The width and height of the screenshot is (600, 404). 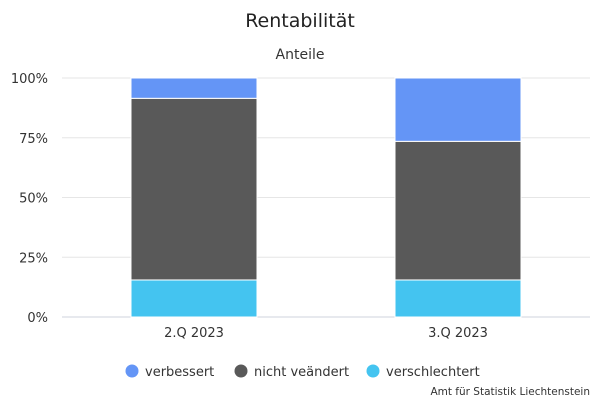 I want to click on legend-label: verbessert, so click(x=179, y=372).